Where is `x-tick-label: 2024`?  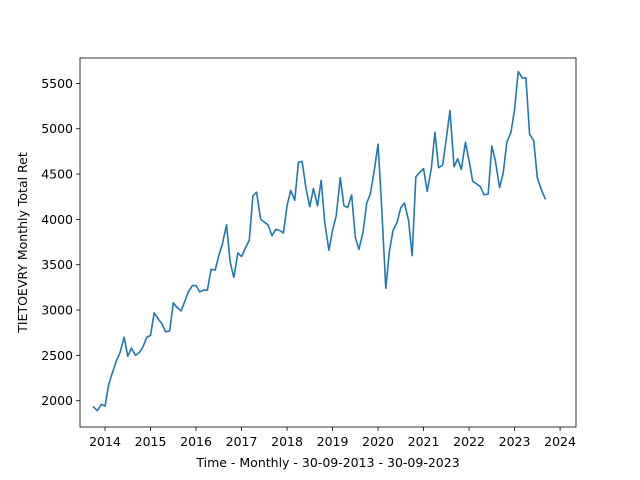 x-tick-label: 2024 is located at coordinates (560, 441).